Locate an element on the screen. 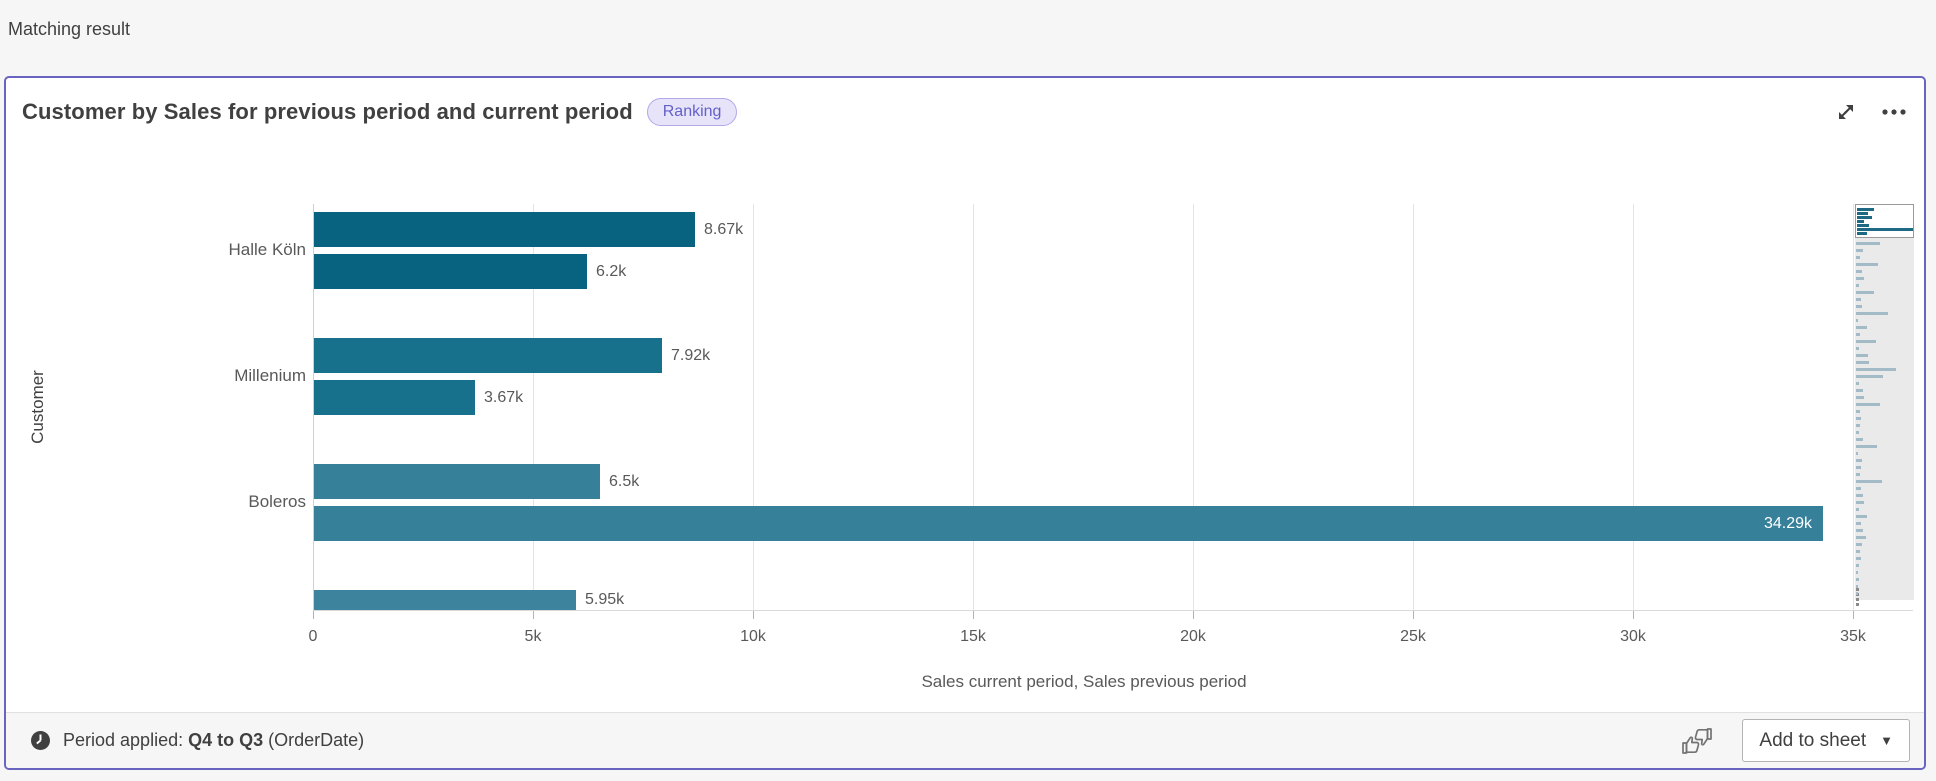 The width and height of the screenshot is (1936, 781). ellipsis-icon is located at coordinates (1894, 112).